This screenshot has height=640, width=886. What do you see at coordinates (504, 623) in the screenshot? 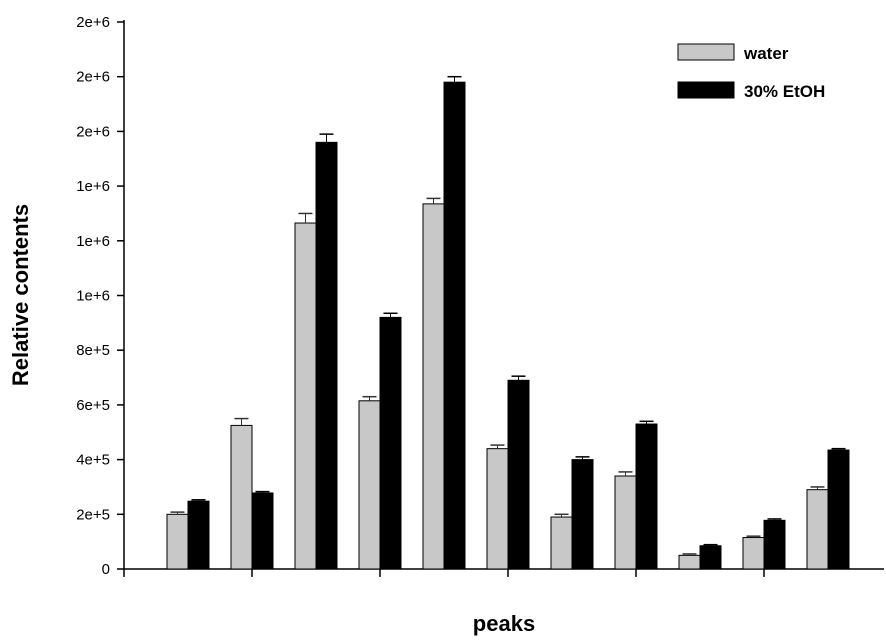
I see `x-axis-title: peaks` at bounding box center [504, 623].